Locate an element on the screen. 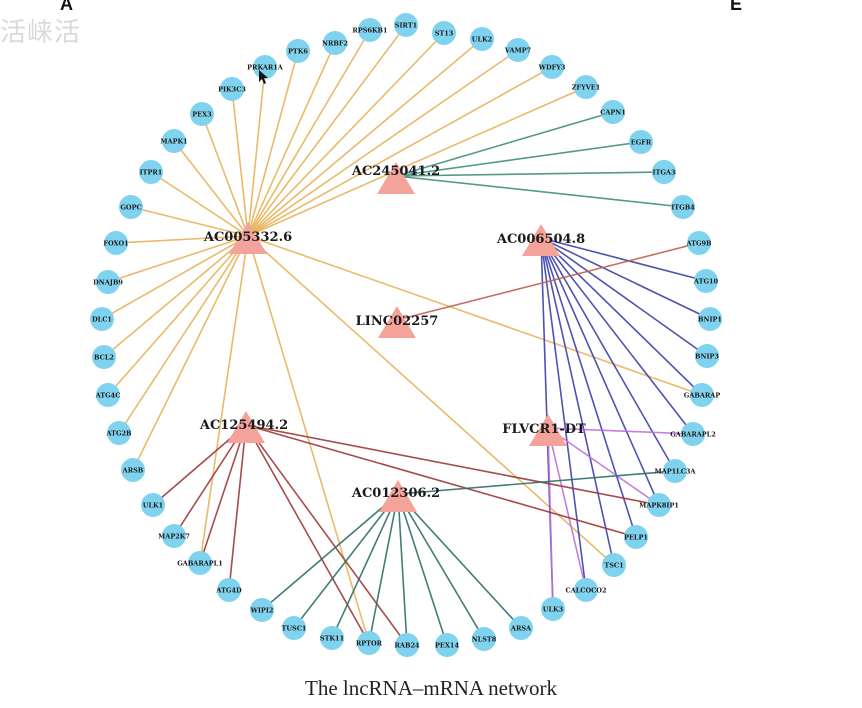 The height and width of the screenshot is (708, 862). mrna-label: DLC1 is located at coordinates (102, 320).